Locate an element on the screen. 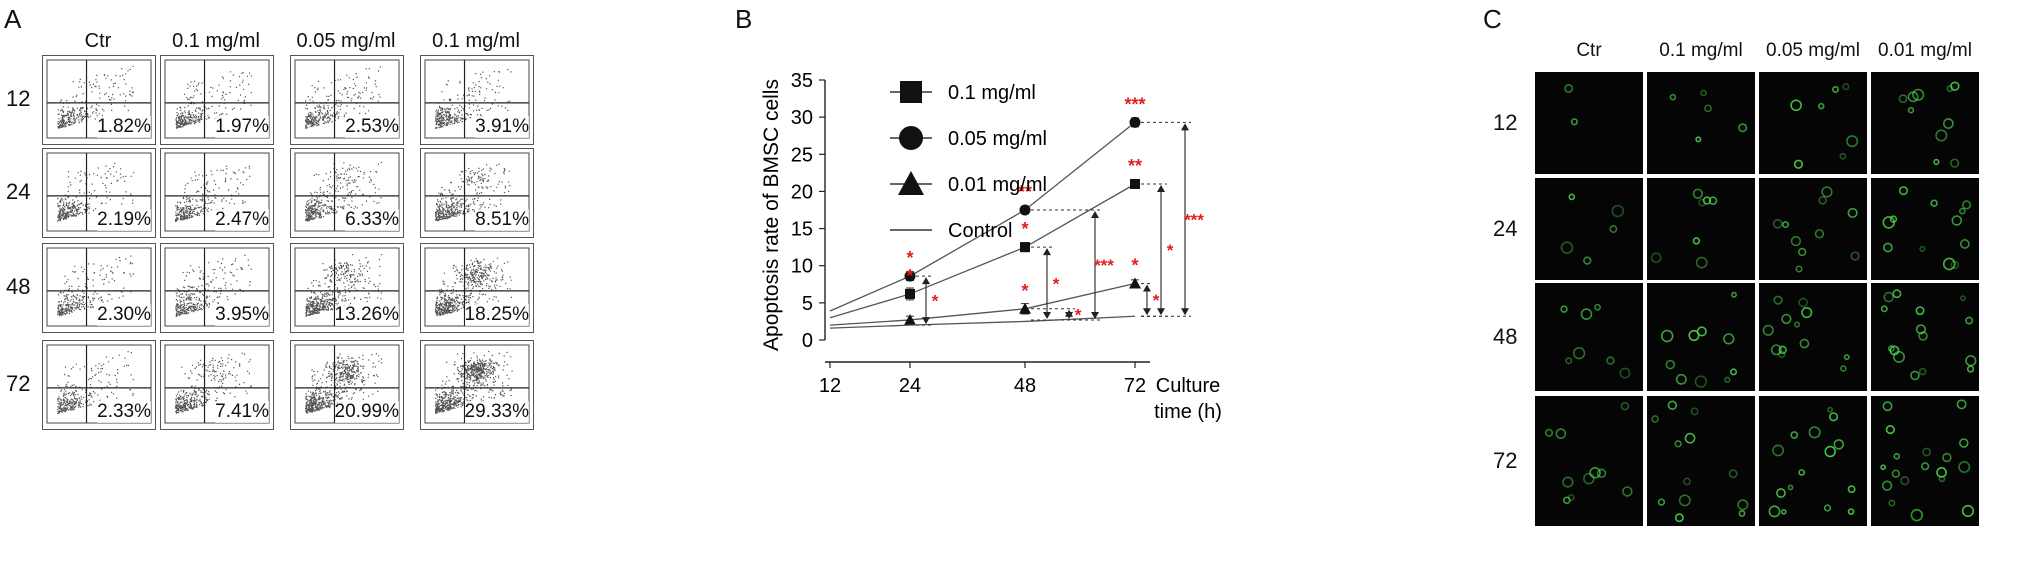 The image size is (2031, 572). y-axis-label: Apoptosis rate of BMSC cells is located at coordinates (771, 215).